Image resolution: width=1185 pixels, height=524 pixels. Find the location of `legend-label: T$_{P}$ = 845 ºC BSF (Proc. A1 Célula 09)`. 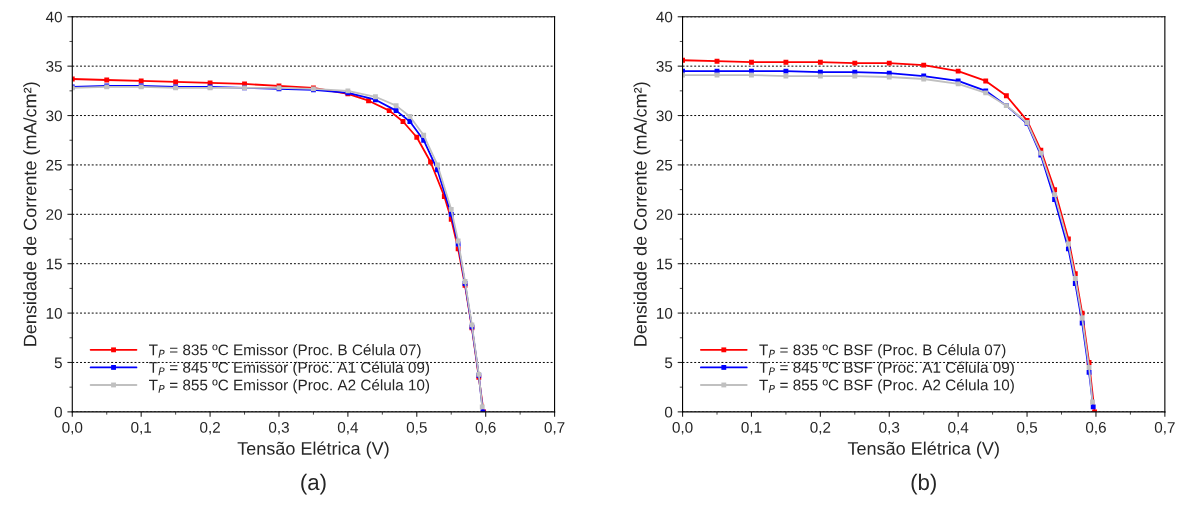

legend-label: T$_{P}$ = 845 ºC BSF (Proc. A1 Célula 09) is located at coordinates (886, 368).